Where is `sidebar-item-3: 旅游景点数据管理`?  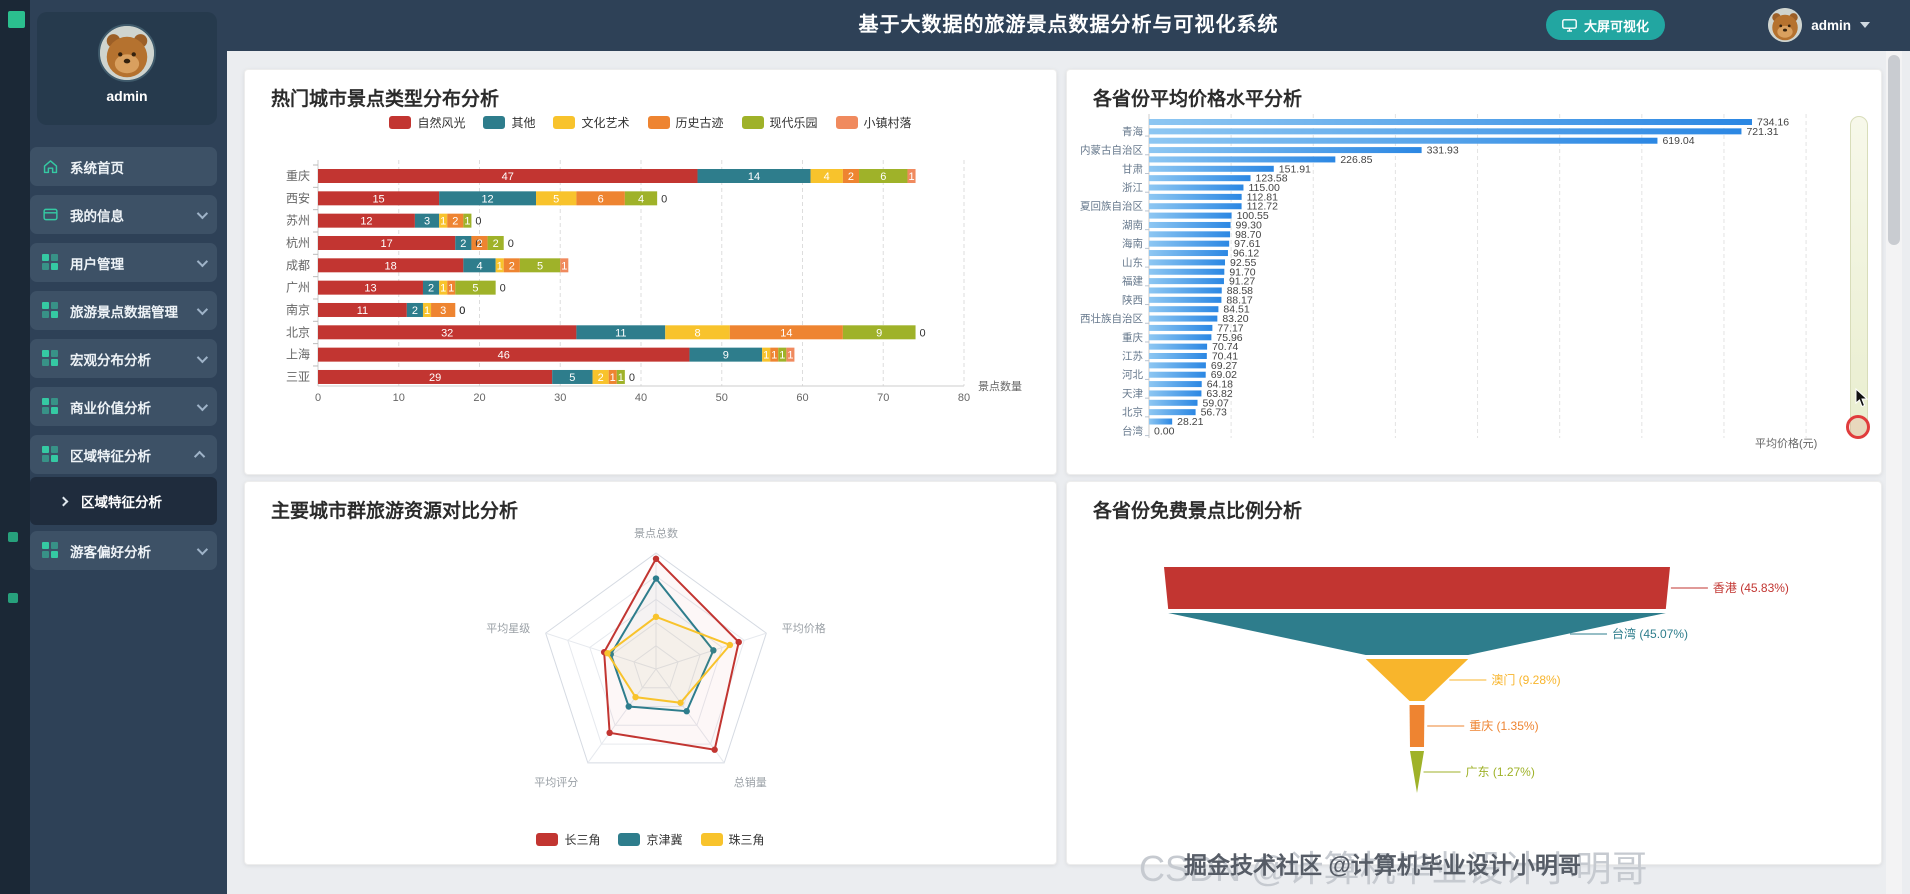
sidebar-item-3: 旅游景点数据管理 is located at coordinates (123, 310).